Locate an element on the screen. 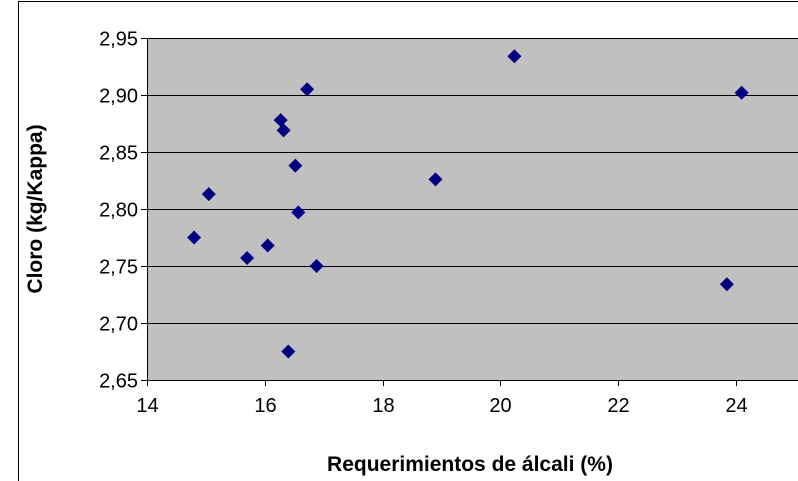 The width and height of the screenshot is (798, 481). y-tick-label-5: 2,90 is located at coordinates (118, 97).